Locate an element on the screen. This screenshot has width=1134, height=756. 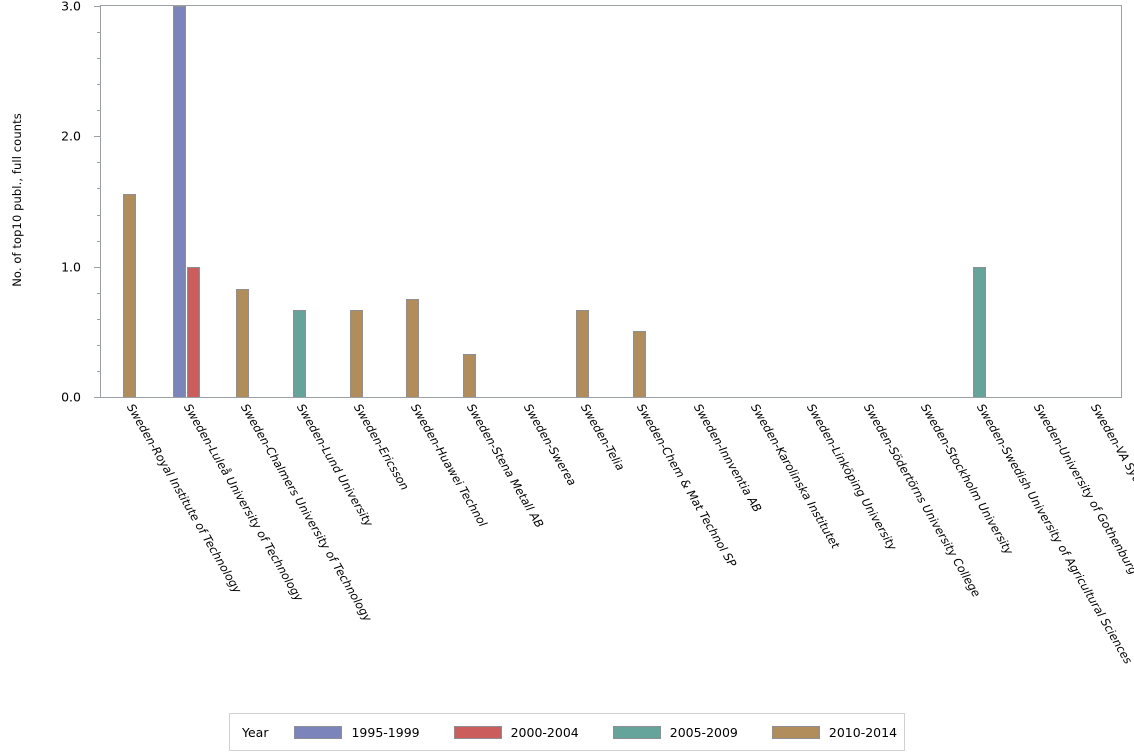
legend-label: 2010-2014 is located at coordinates (863, 732).